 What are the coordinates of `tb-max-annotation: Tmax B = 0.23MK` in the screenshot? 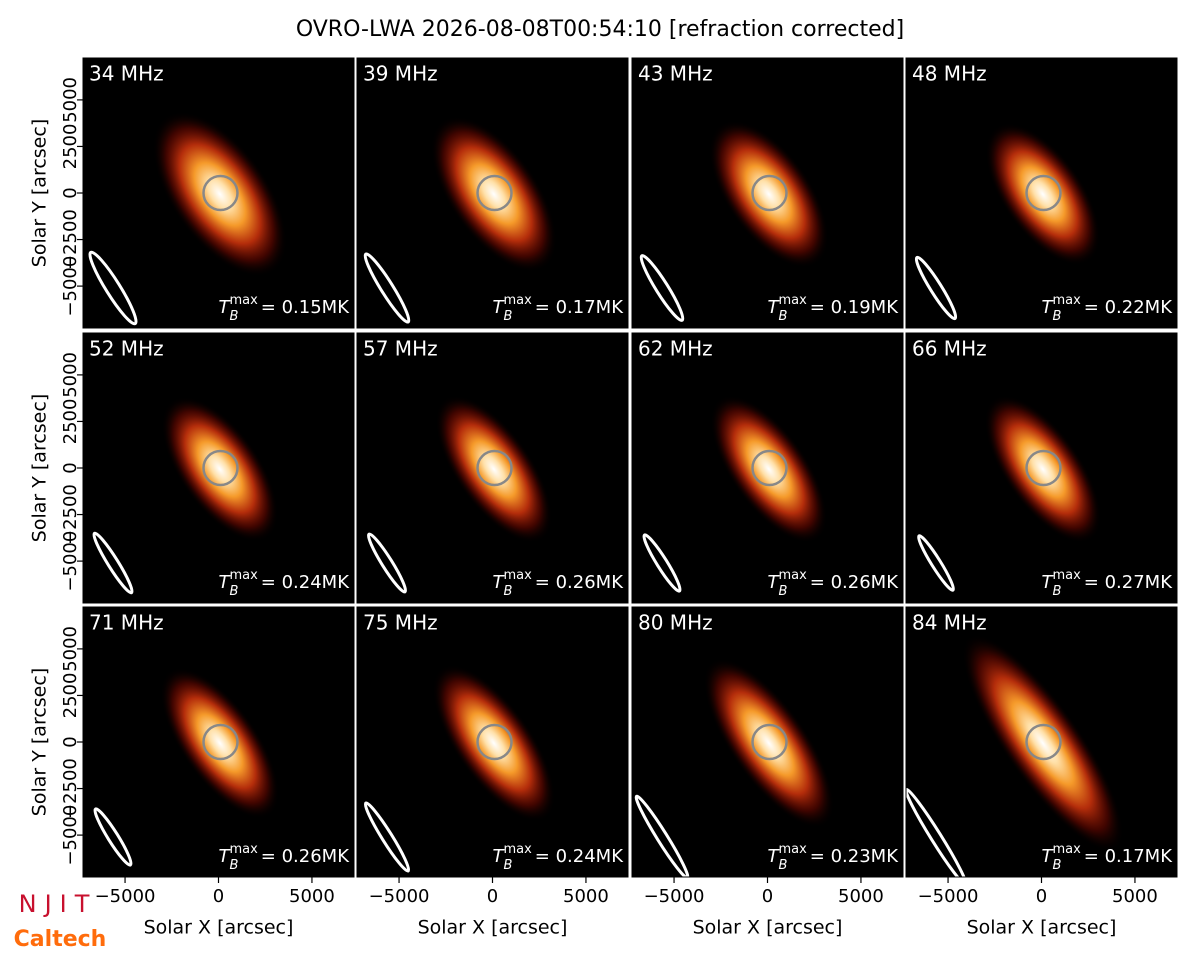 It's located at (833, 857).